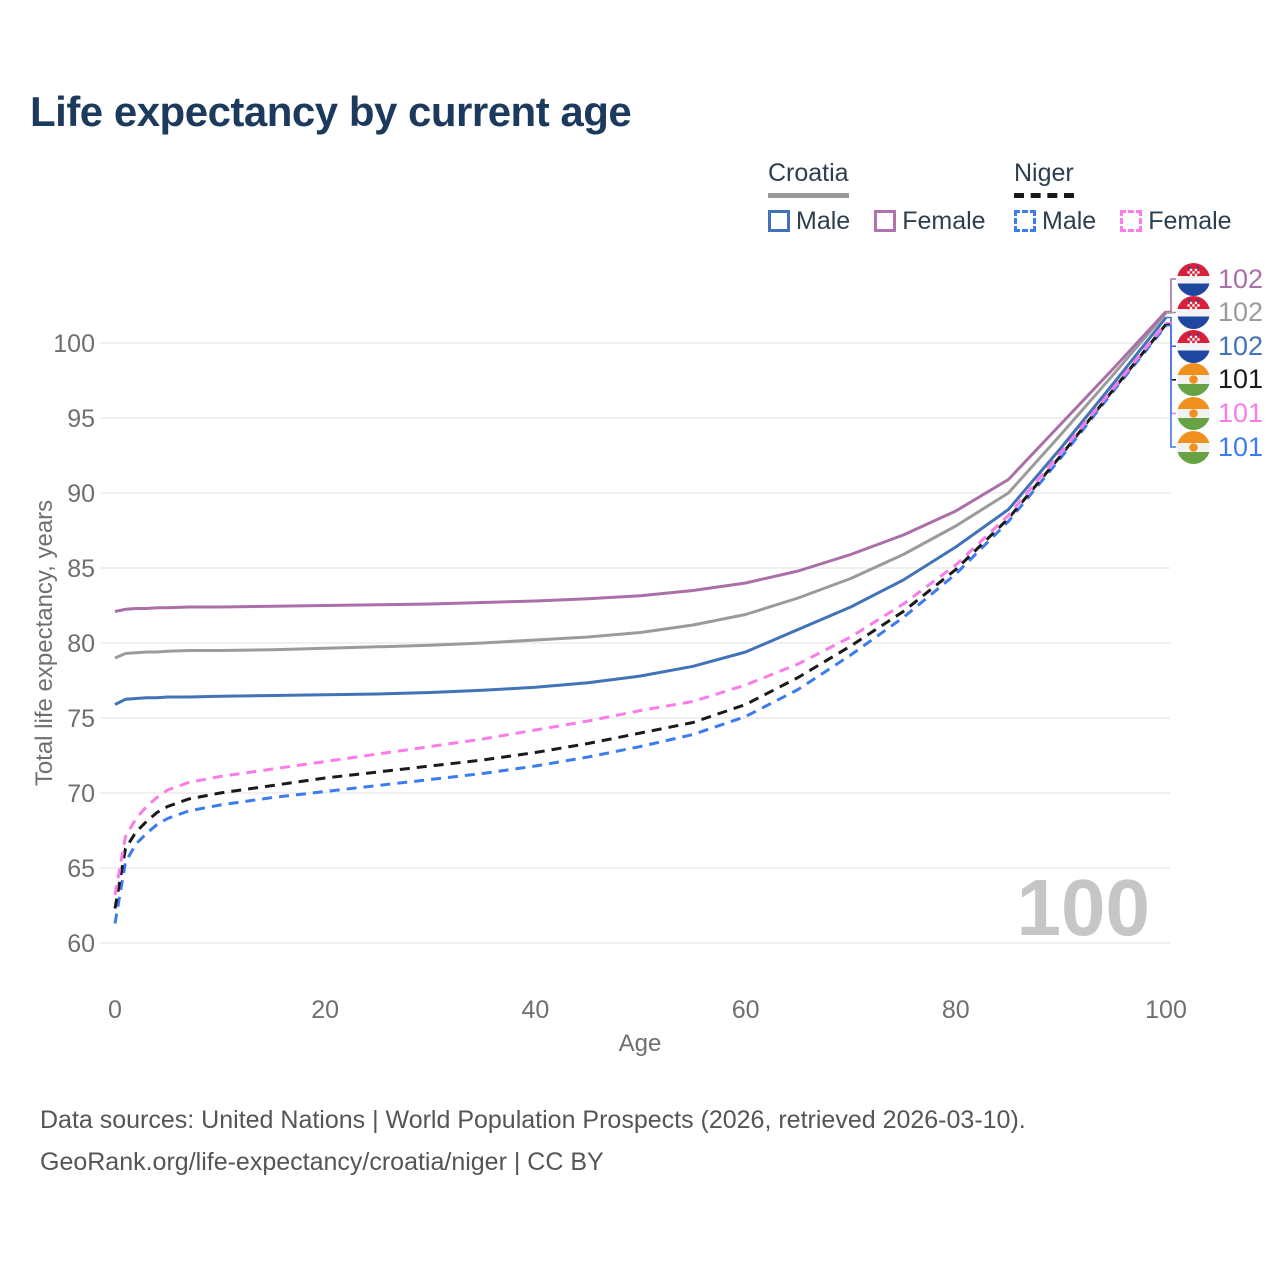  Describe the element at coordinates (1171, 386) in the screenshot. I see `leader-niger-male` at that location.